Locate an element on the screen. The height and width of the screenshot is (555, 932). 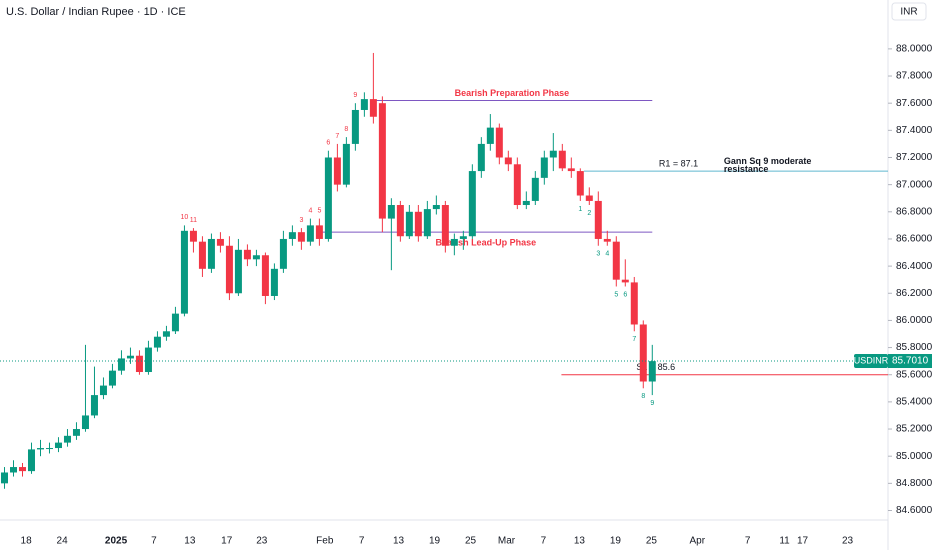
y-tick-label: 88.0000 is located at coordinates (914, 49).